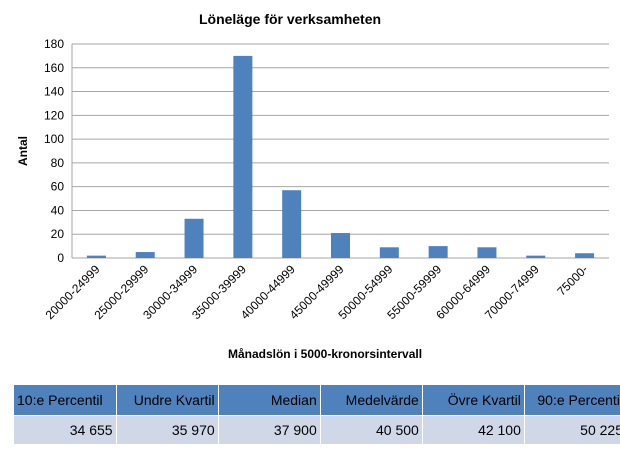  I want to click on x-axis-title: Månadslön i 5000-kronorsintervall, so click(325, 354).